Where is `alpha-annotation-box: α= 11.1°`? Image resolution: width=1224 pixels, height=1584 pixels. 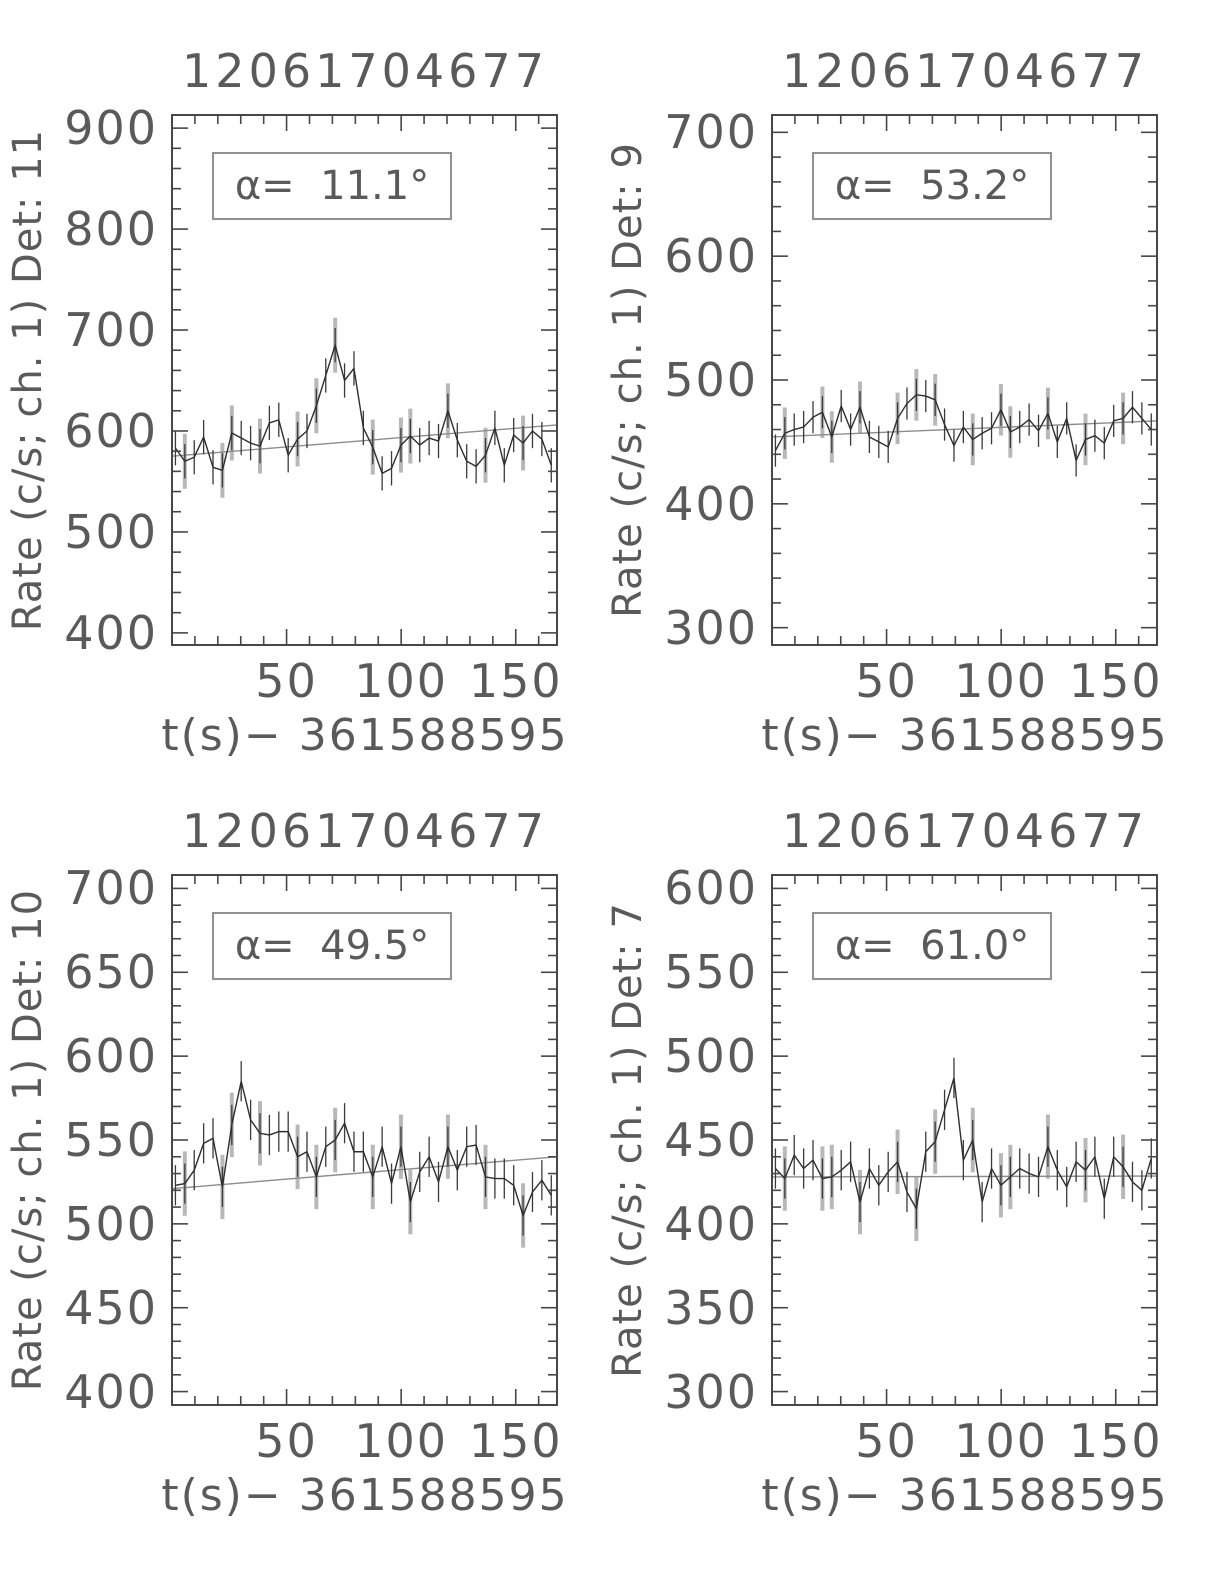 alpha-annotation-box: α= 11.1° is located at coordinates (332, 186).